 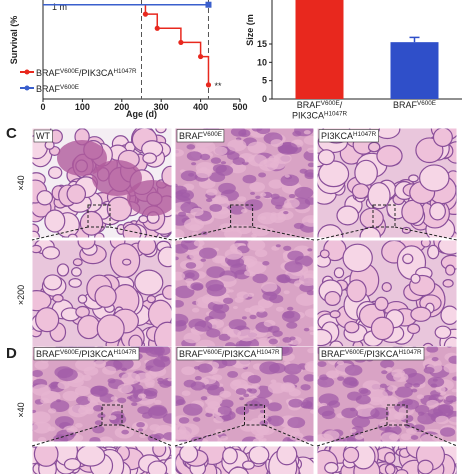 What do you see at coordinates (145, 14) in the screenshot?
I see `event-marker` at bounding box center [145, 14].